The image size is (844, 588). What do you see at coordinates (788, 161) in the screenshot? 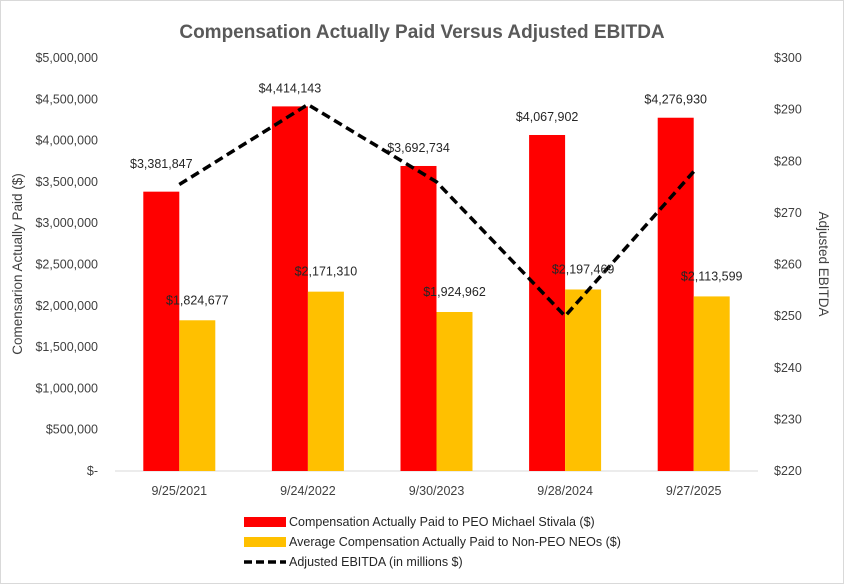
I see `y-tick-label-right: $280` at bounding box center [788, 161].